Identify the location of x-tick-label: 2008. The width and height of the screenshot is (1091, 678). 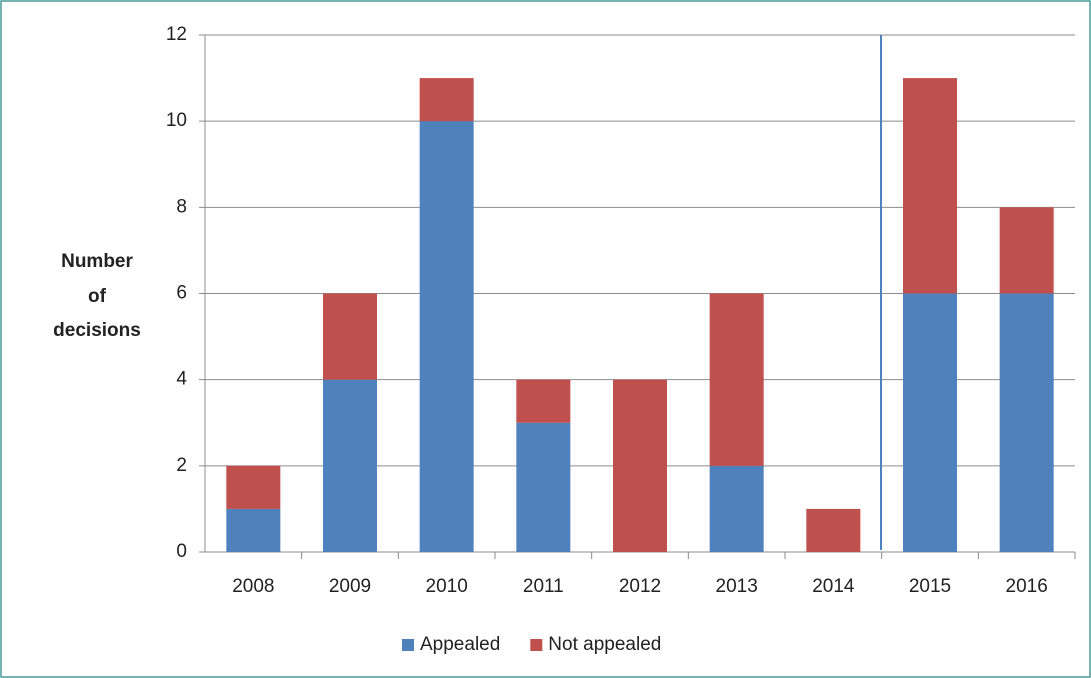
(253, 586).